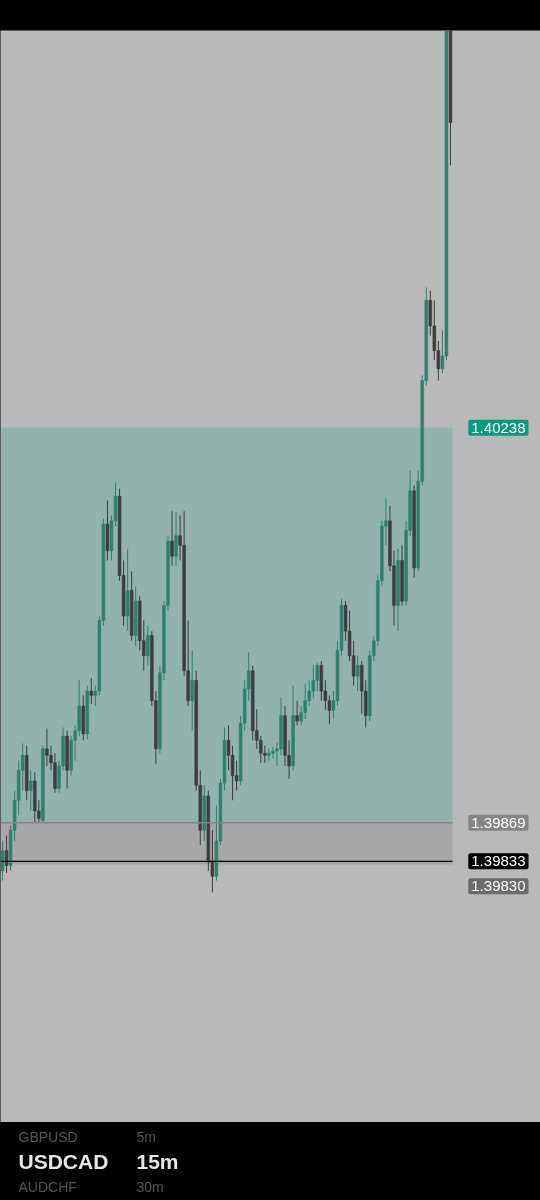  Describe the element at coordinates (498, 861) in the screenshot. I see `y-tick-label: 1.39833` at that location.